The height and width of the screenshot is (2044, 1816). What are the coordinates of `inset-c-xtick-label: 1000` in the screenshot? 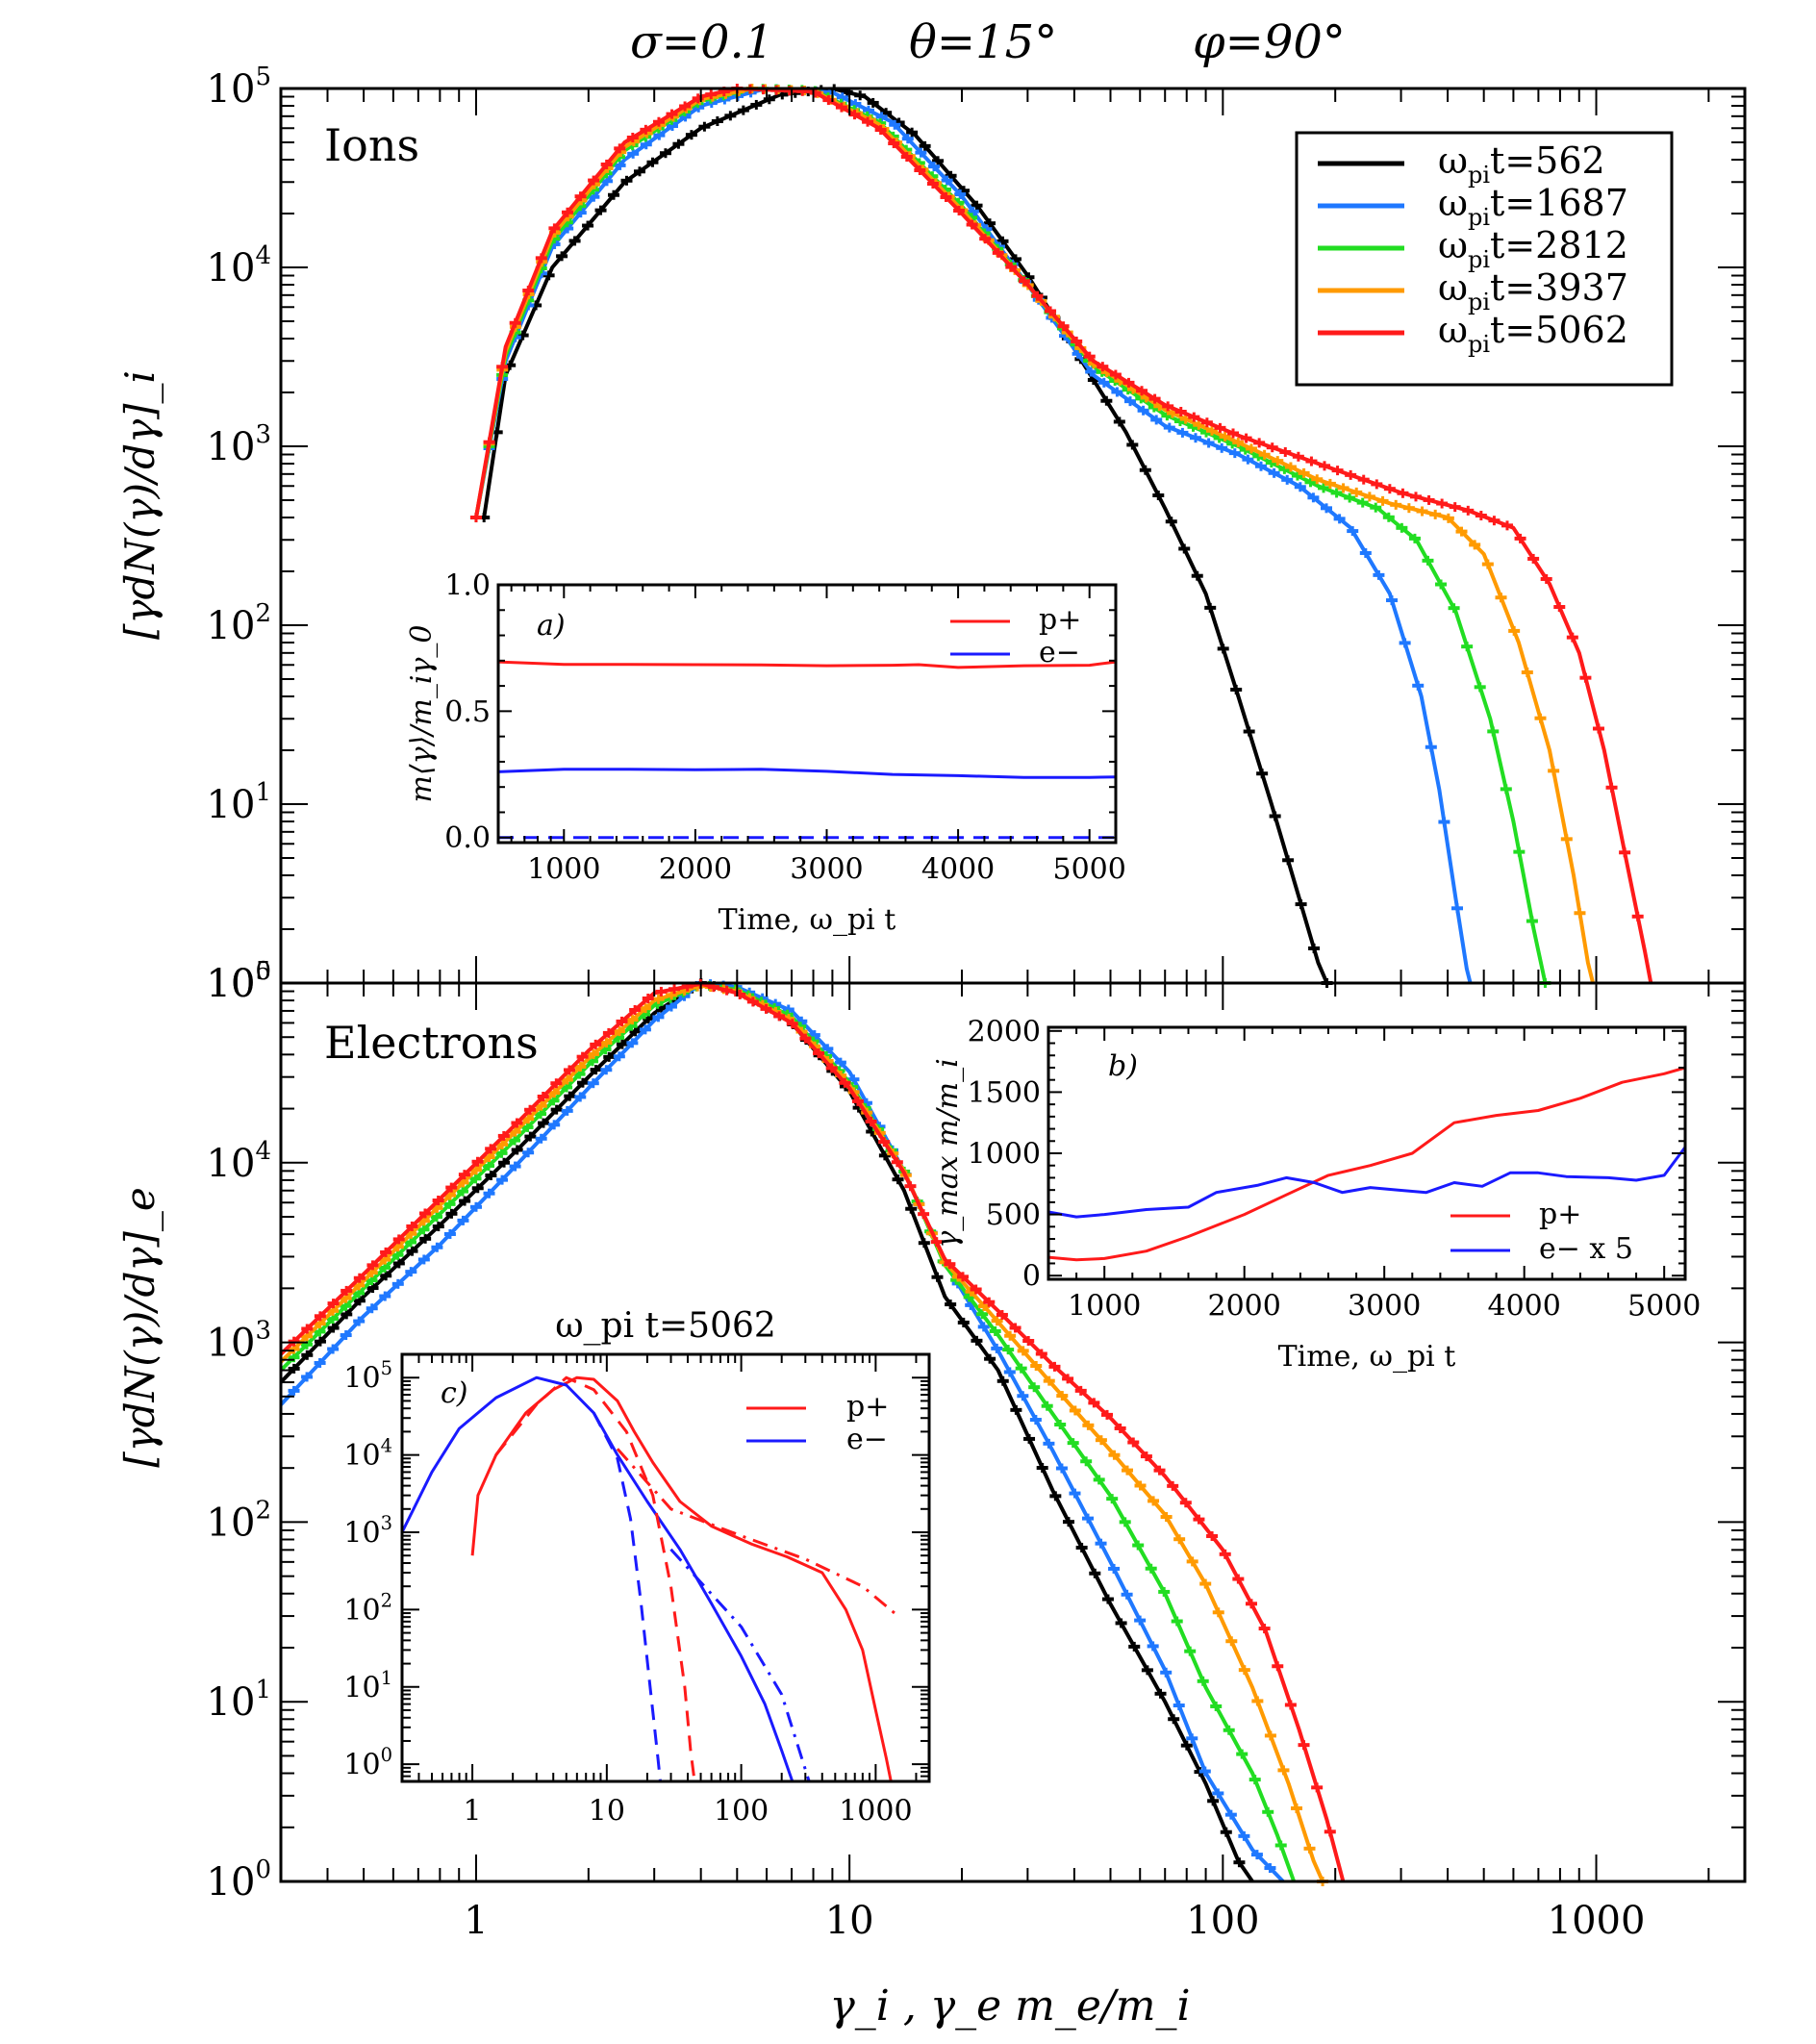 It's located at (876, 1812).